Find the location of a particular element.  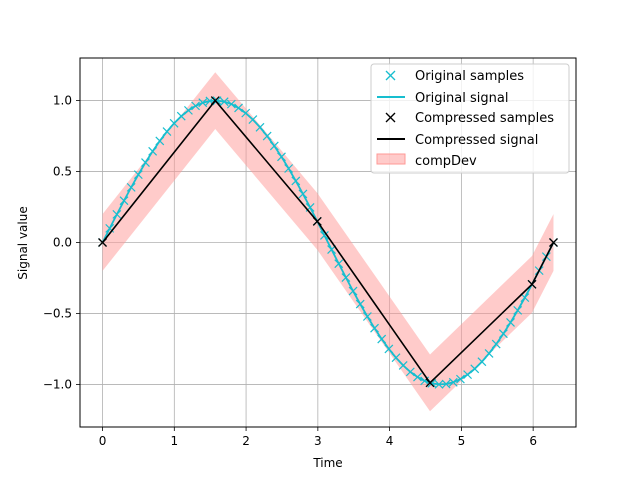

legend-marker-original-samples is located at coordinates (390, 75).